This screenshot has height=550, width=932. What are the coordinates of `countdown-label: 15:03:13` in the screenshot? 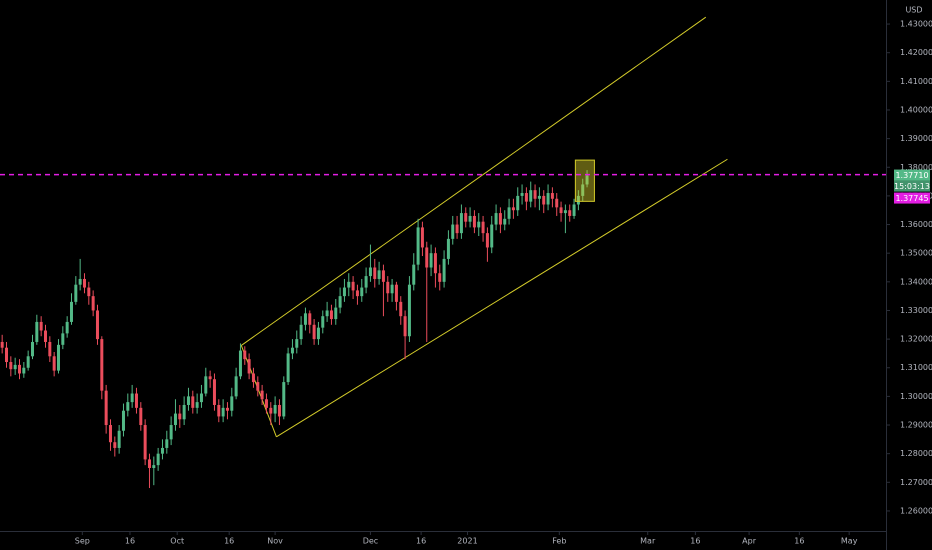 It's located at (912, 186).